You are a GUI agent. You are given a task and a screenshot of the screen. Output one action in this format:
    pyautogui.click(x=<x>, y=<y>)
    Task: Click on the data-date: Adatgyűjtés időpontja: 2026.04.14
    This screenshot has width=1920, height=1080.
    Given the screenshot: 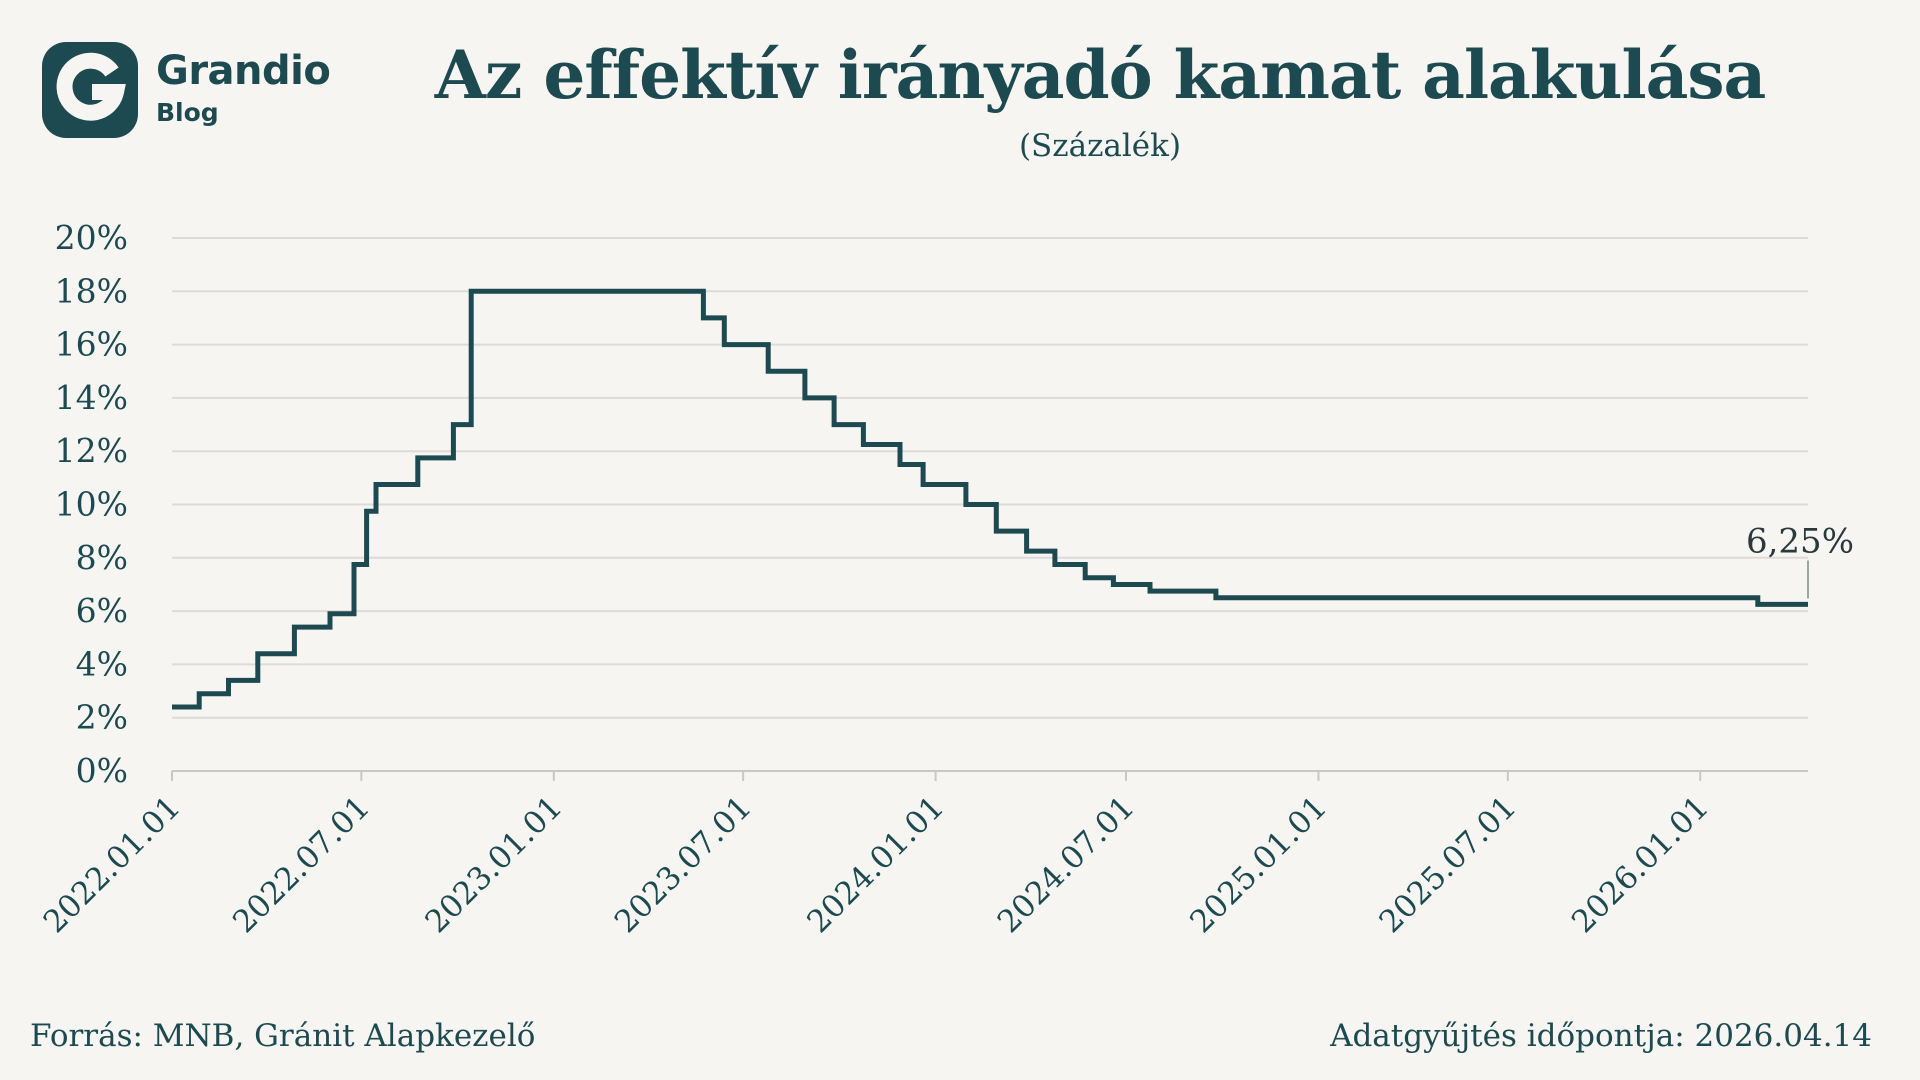 What is the action you would take?
    pyautogui.click(x=1601, y=1036)
    